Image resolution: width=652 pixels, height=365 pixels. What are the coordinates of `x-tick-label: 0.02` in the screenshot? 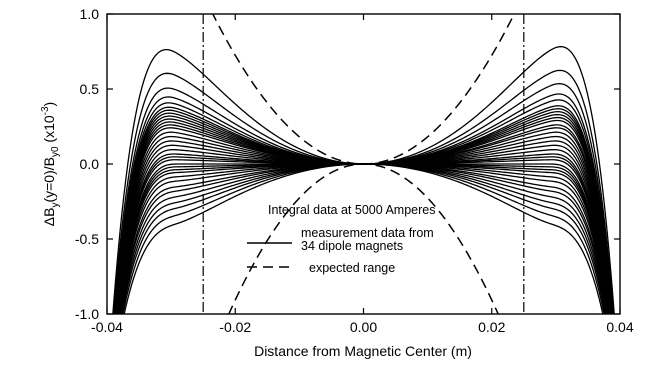 It's located at (491, 327).